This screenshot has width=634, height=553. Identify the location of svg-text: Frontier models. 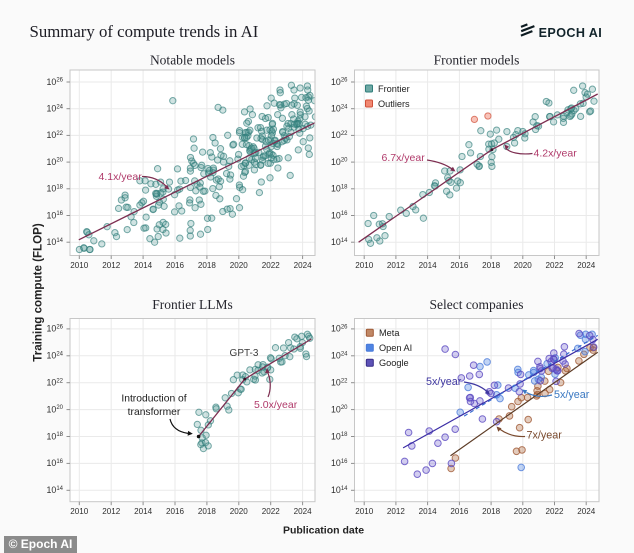
(477, 60).